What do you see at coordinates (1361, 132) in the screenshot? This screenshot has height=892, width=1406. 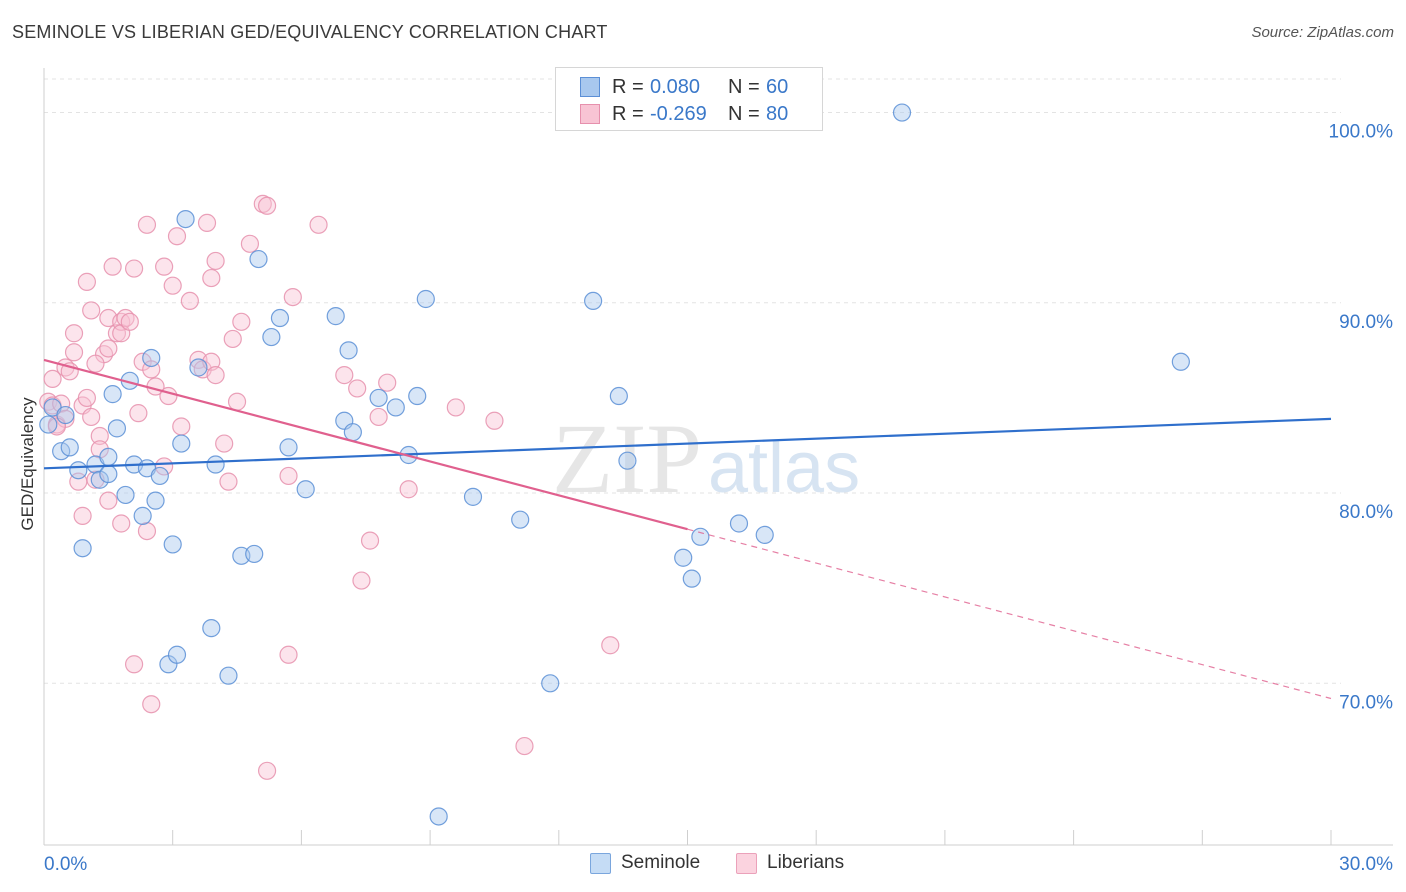 I see `y-tick-label: 100.0%` at bounding box center [1361, 132].